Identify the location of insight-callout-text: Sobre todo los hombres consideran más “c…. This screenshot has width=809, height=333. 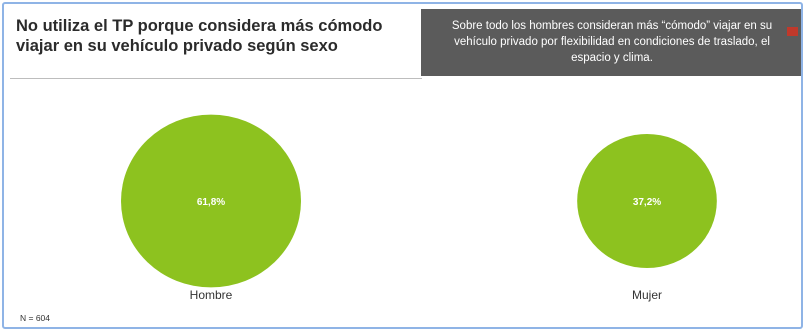
(612, 42).